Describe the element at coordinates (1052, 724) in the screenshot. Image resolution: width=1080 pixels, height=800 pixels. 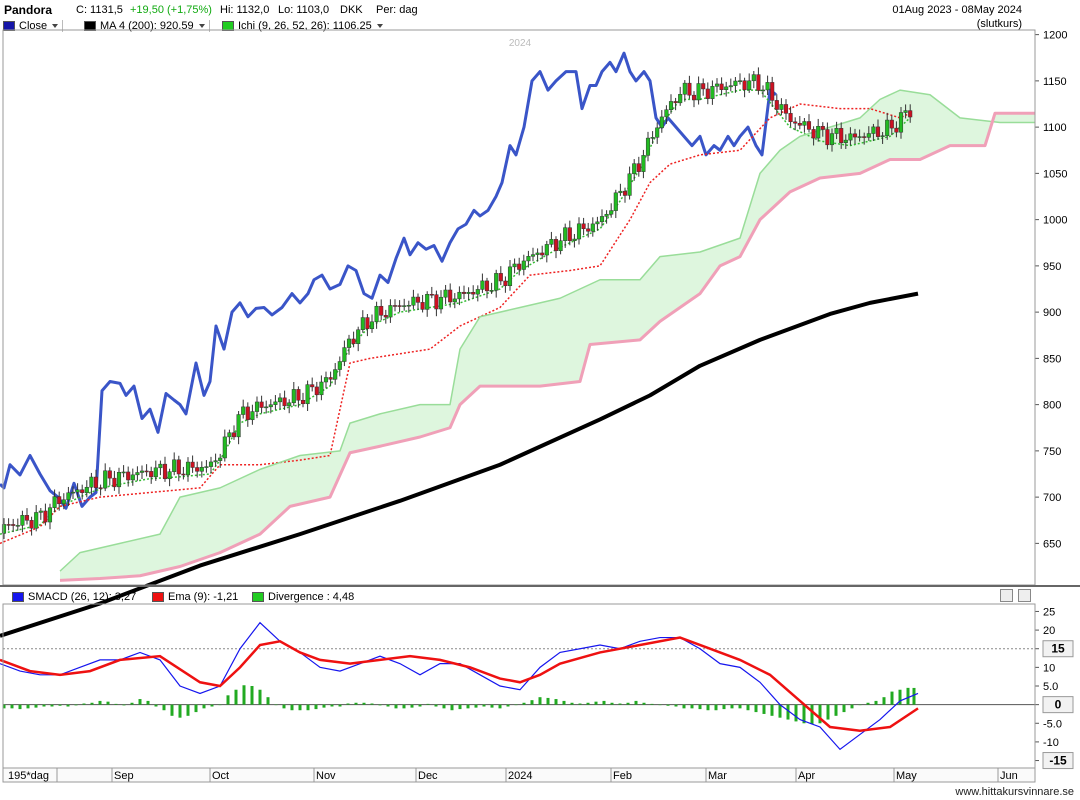
I see `macd-tick-label: -5.0` at that location.